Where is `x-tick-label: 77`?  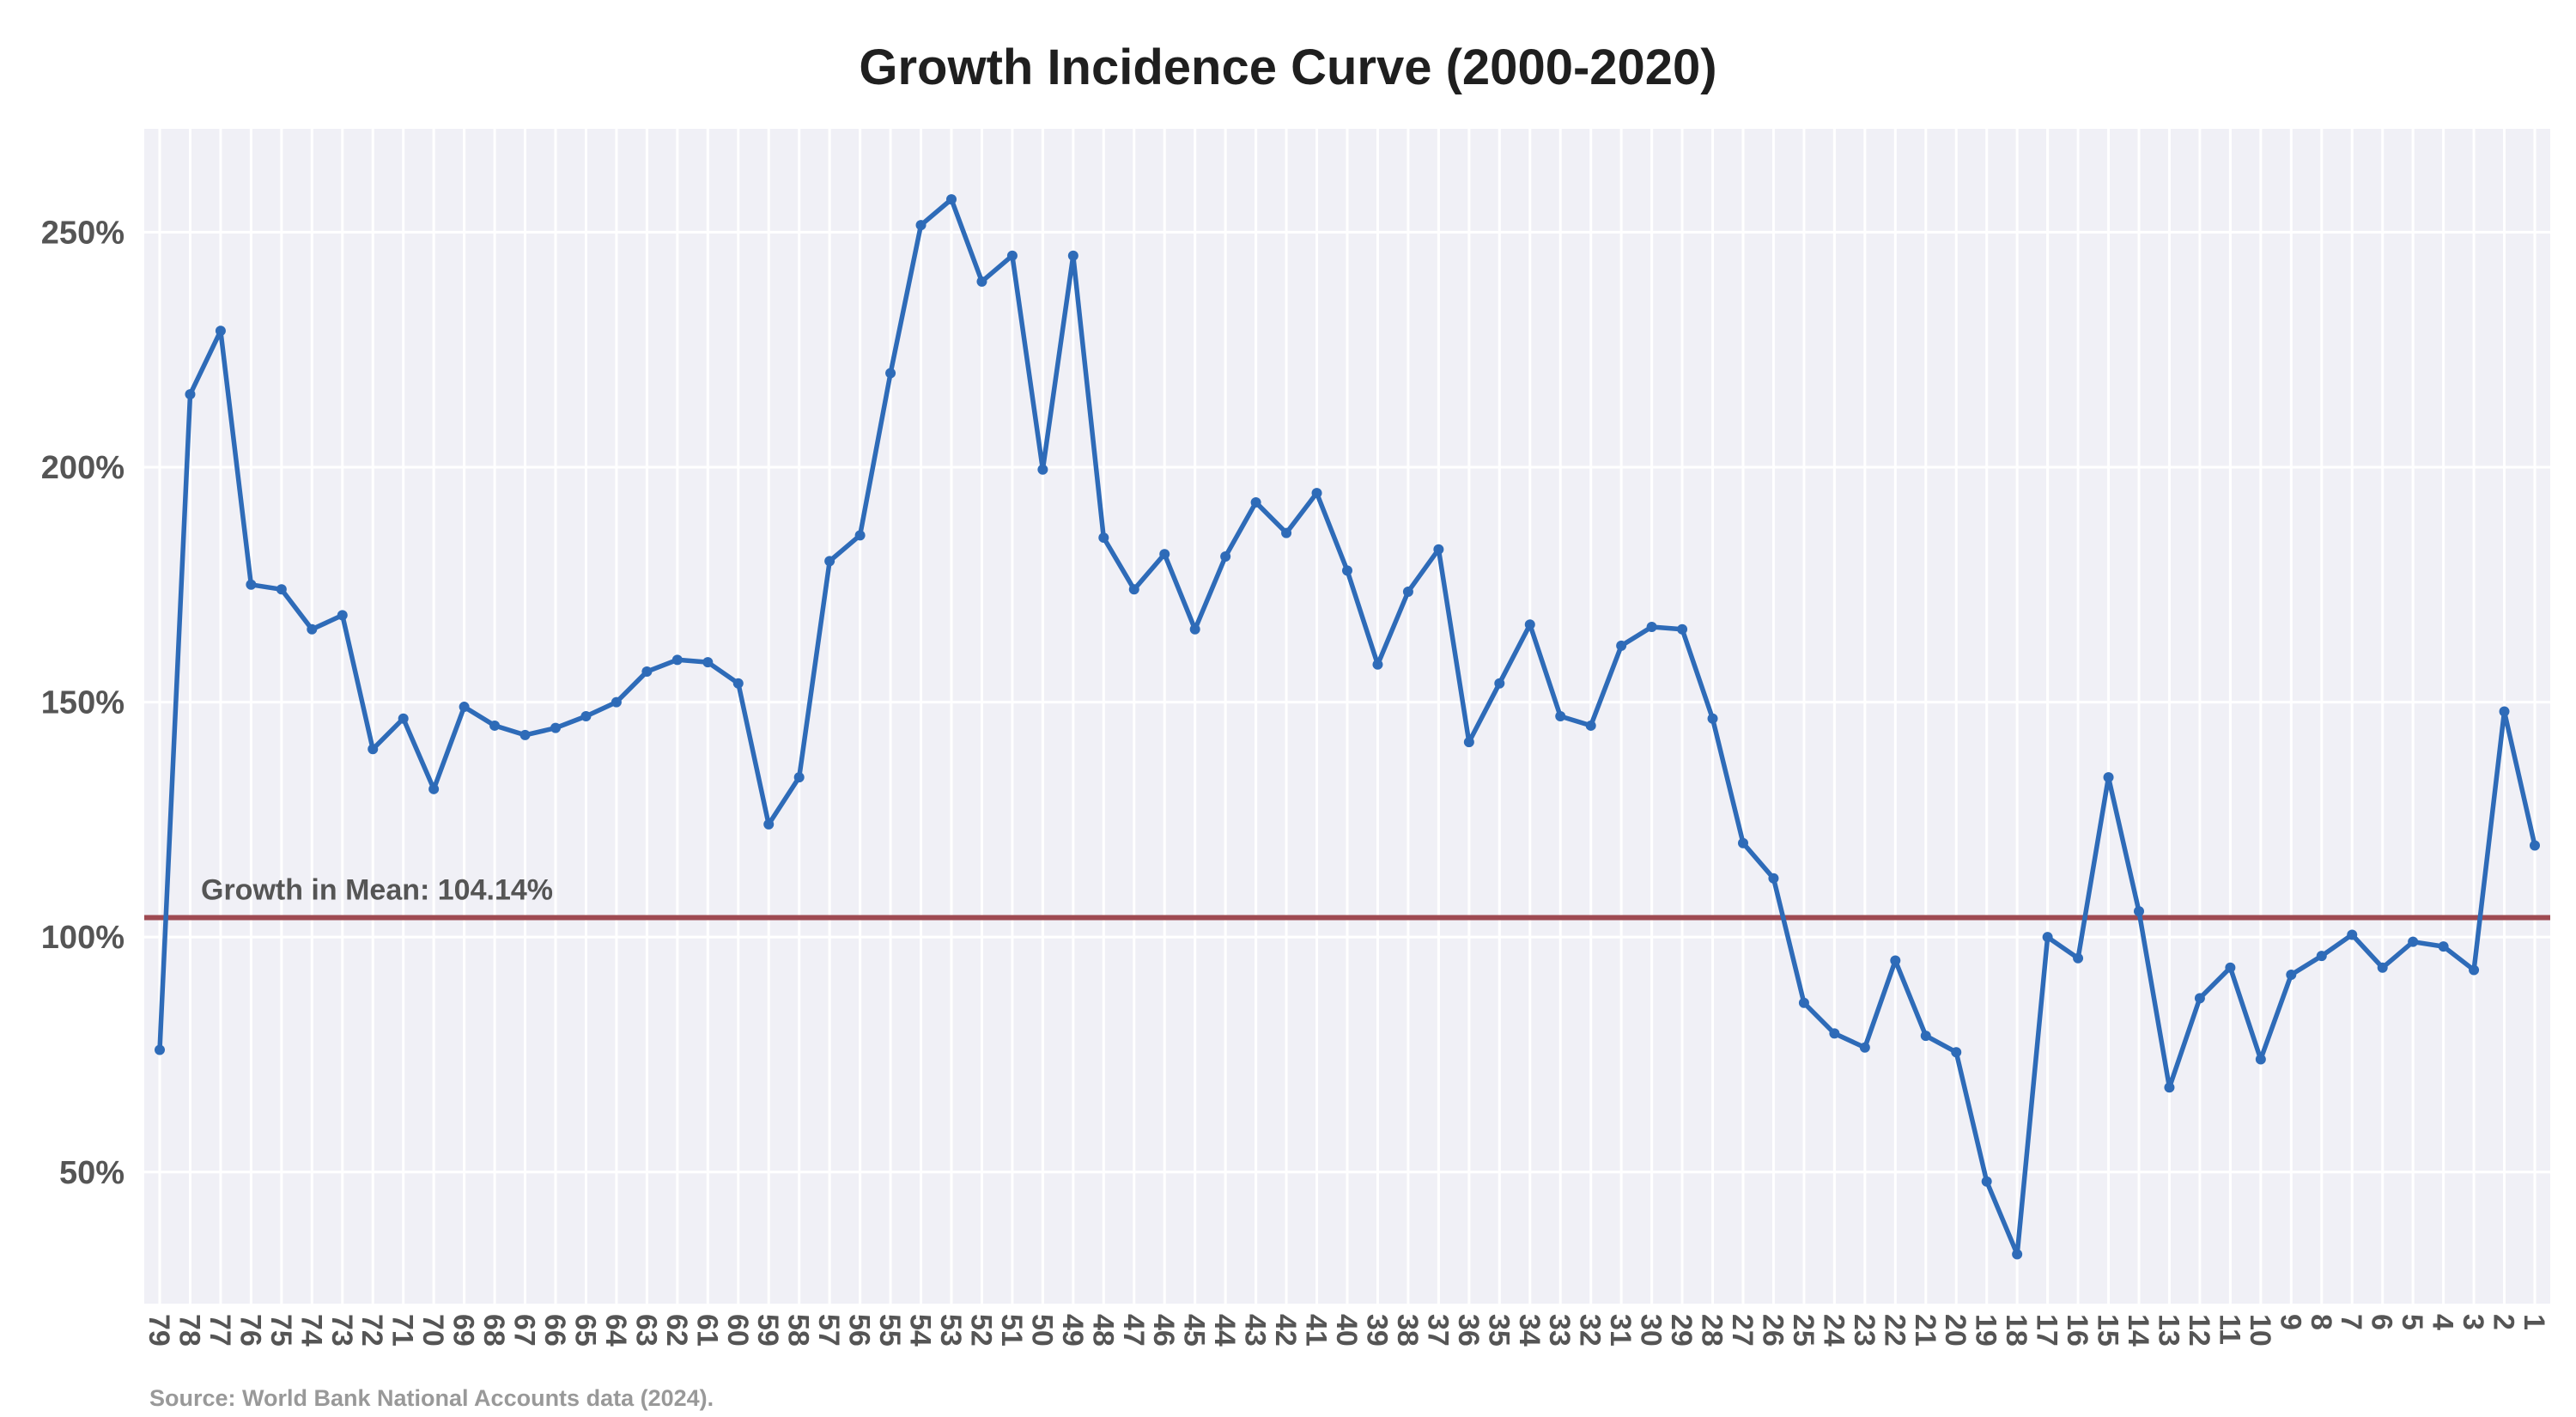
x-tick-label: 77 is located at coordinates (220, 1330).